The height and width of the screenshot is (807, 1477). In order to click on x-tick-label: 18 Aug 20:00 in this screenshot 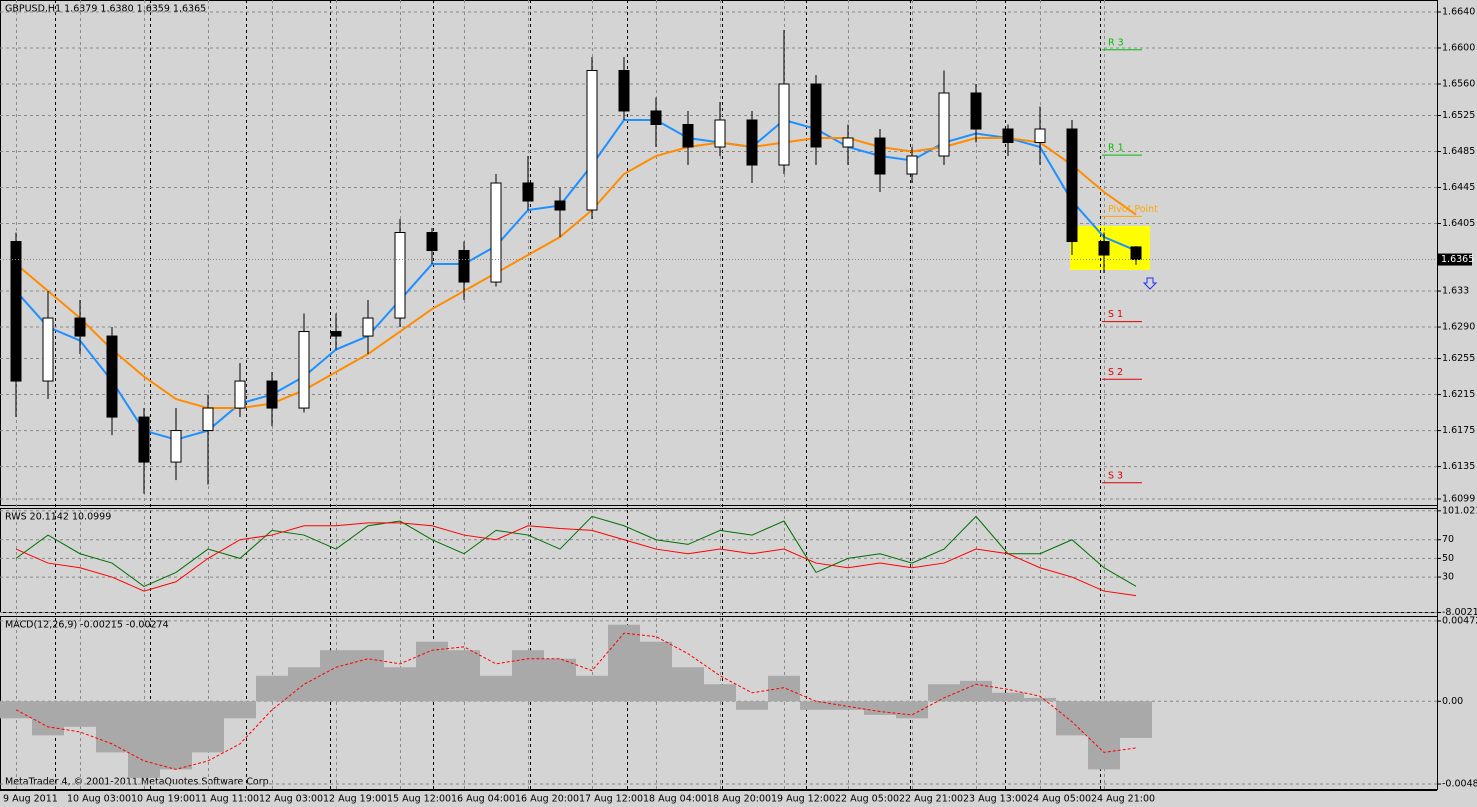, I will do `click(739, 799)`.